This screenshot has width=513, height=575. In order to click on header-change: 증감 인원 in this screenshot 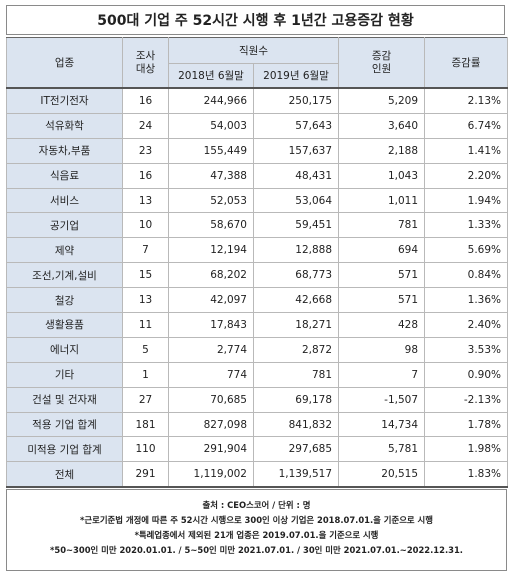, I will do `click(382, 63)`.